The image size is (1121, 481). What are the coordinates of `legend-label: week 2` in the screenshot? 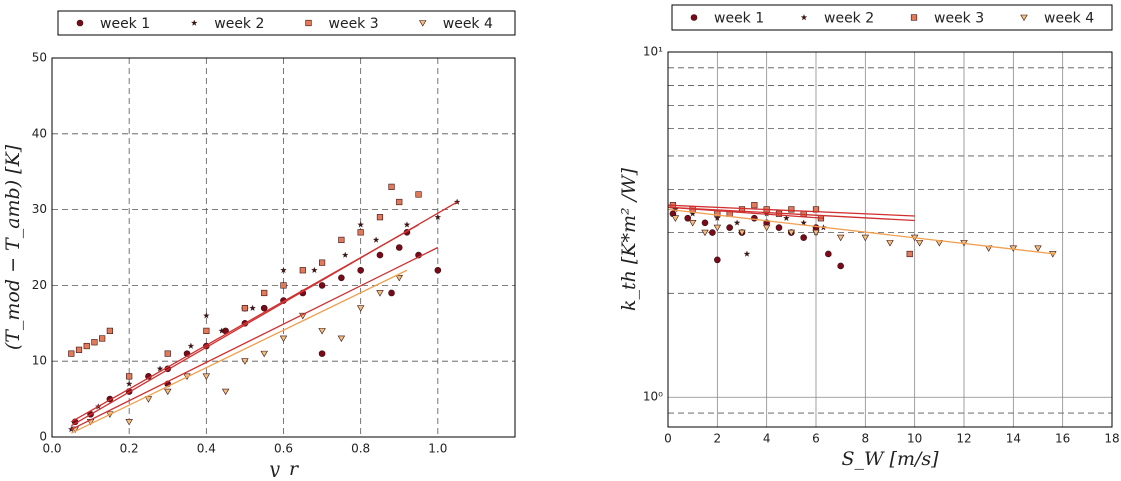 It's located at (849, 19).